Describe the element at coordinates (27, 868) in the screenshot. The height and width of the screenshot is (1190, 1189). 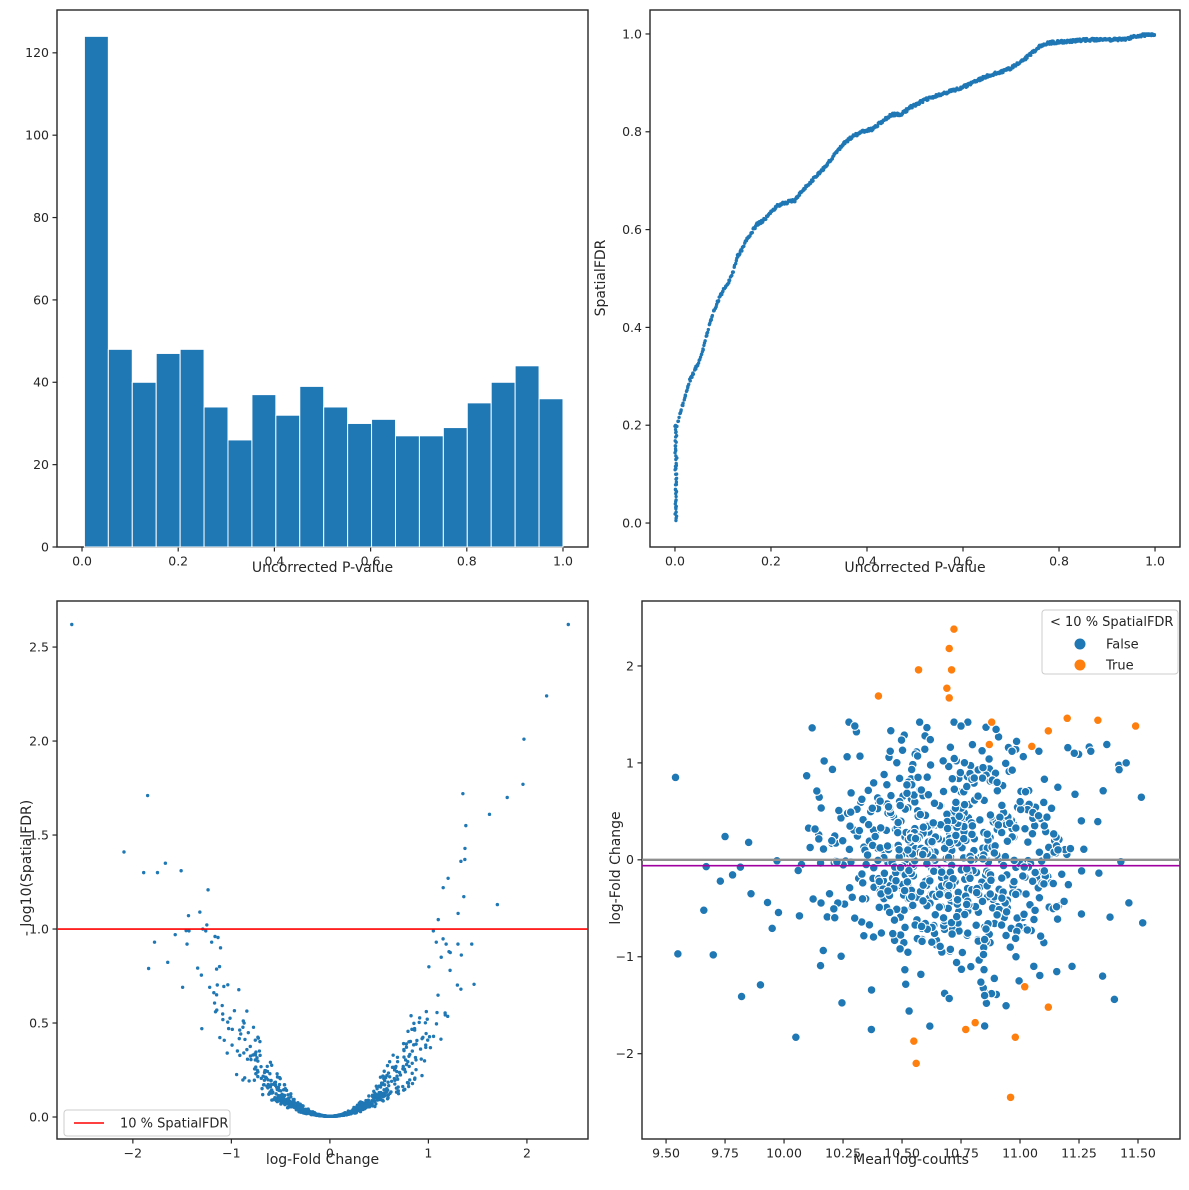
I see `volcano-ylabel: - log10(SpatialFDR)` at that location.